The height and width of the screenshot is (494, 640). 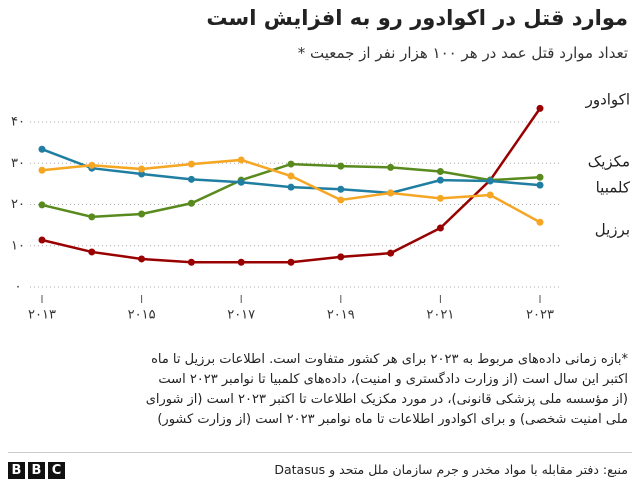 I want to click on x-tick-label: ۲۰۱۷, so click(x=241, y=315).